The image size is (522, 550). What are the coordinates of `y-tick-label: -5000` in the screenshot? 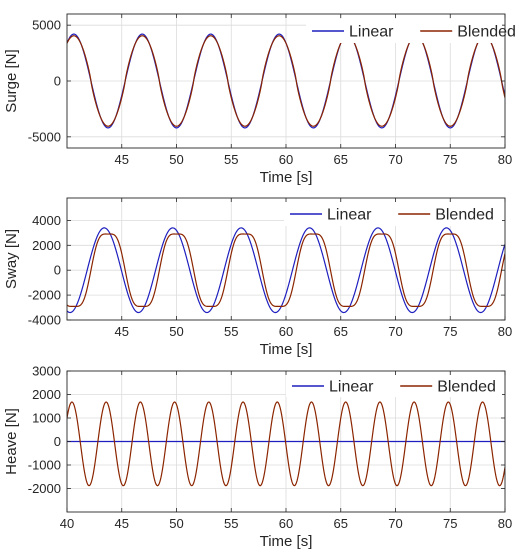 It's located at (44, 136).